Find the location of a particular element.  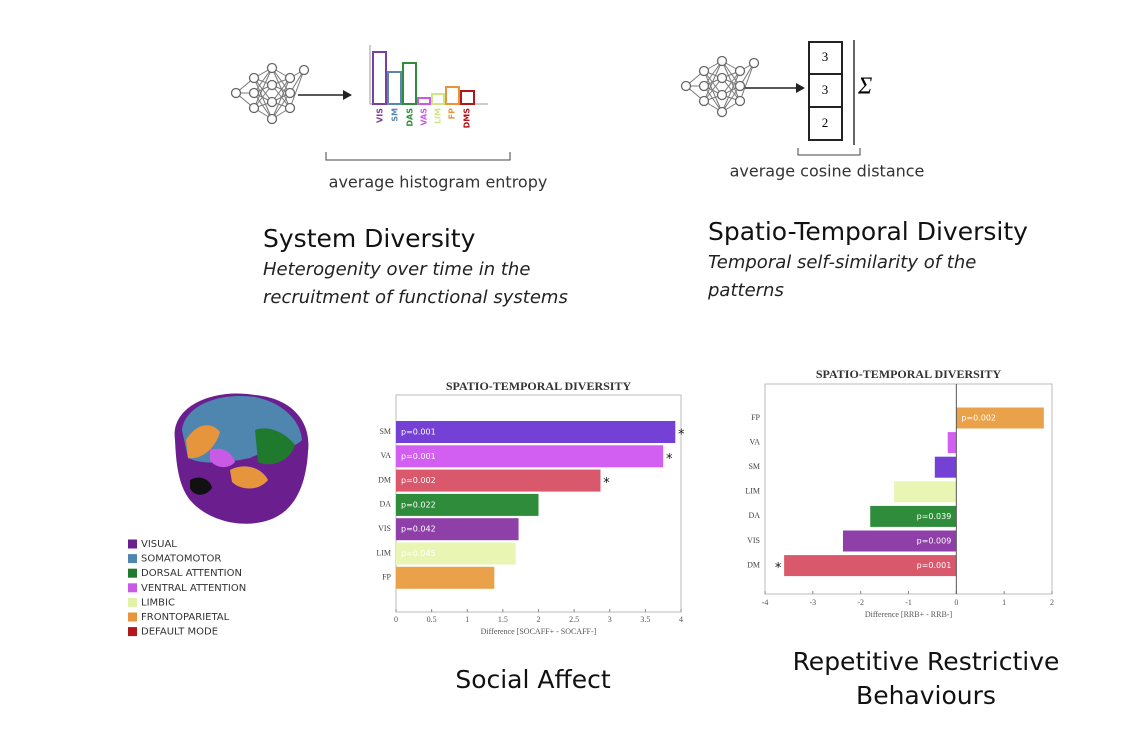

panel-title: Repetitive Restrictive is located at coordinates (926, 661).